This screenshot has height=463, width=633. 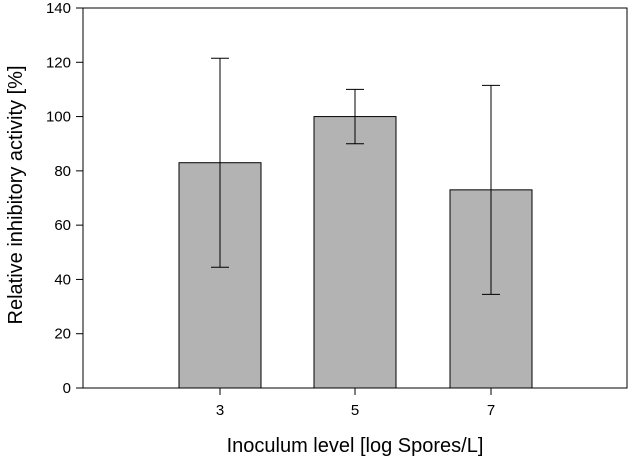 What do you see at coordinates (16, 195) in the screenshot?
I see `y-axis-title: Relative inhibitory activity [%]` at bounding box center [16, 195].